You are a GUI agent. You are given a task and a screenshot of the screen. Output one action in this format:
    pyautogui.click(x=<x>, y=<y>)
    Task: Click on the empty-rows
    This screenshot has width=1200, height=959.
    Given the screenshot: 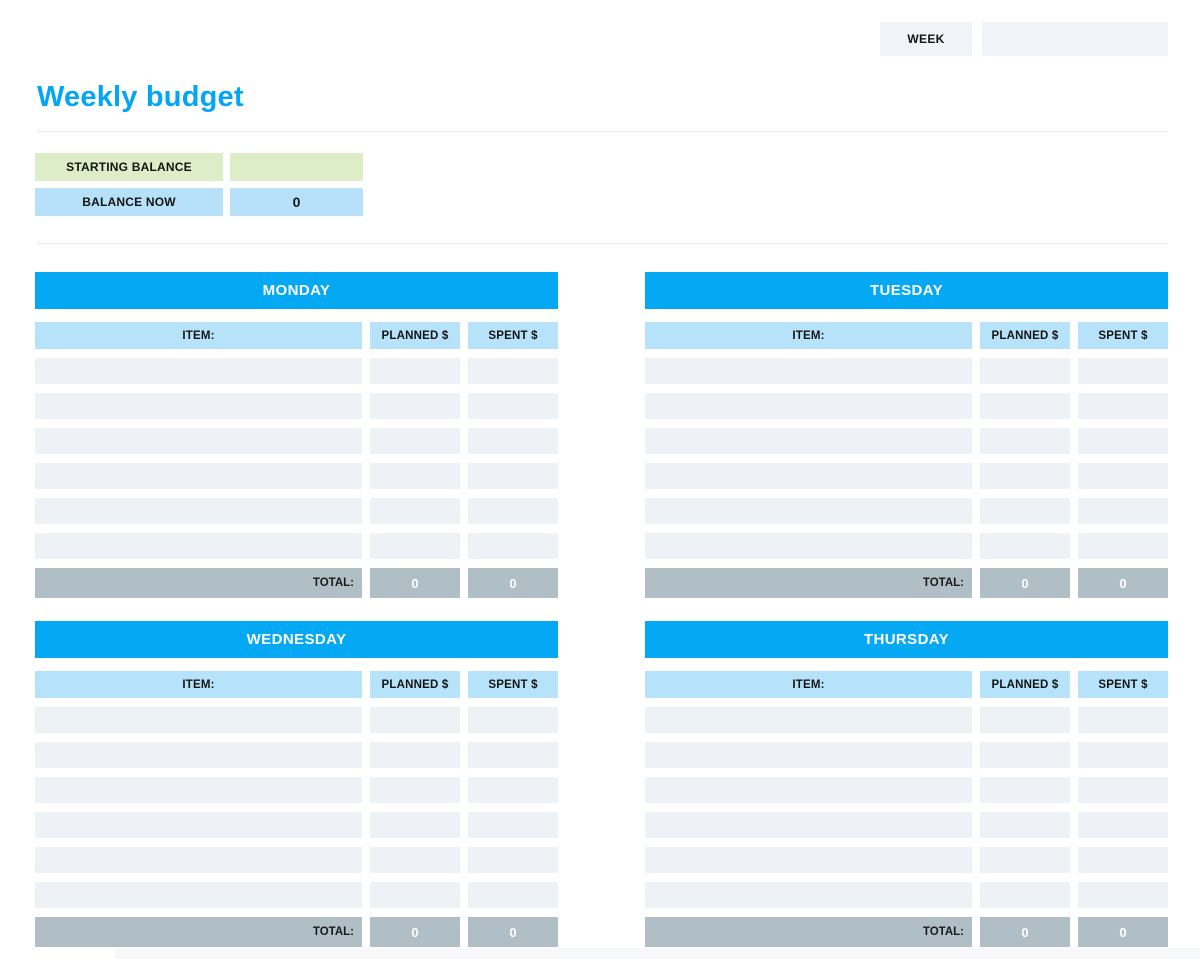 What is the action you would take?
    pyautogui.click(x=906, y=458)
    